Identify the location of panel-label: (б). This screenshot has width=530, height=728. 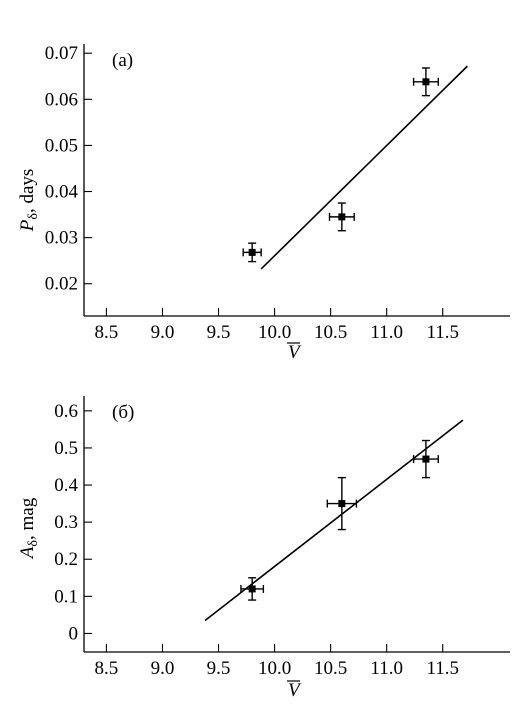
(123, 412).